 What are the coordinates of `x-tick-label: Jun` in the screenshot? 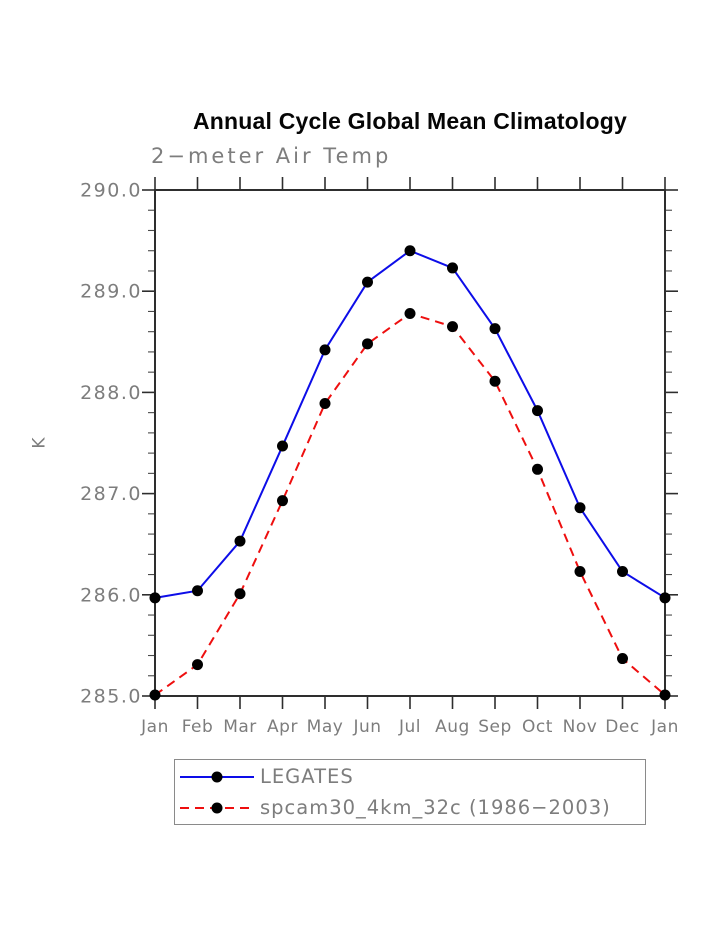 It's located at (366, 727).